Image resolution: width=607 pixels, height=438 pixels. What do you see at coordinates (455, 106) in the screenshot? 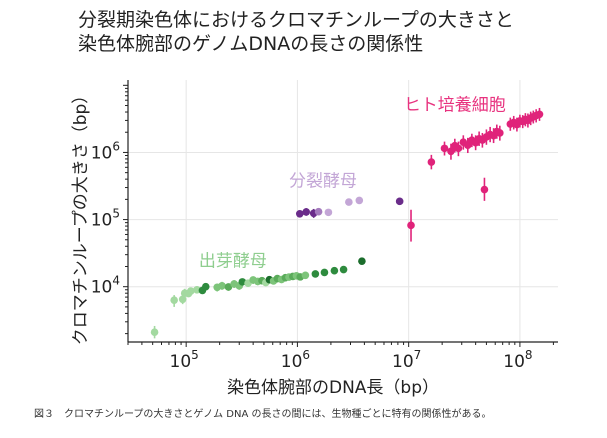
I see `series-label-2: ヒト培養細胞` at bounding box center [455, 106].